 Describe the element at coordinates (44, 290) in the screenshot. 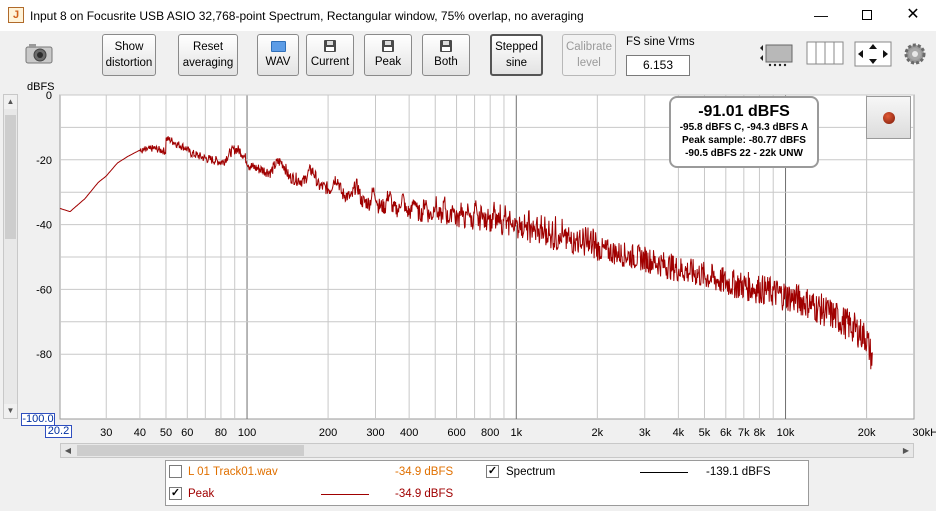

I see `y-tick-label: -60` at that location.